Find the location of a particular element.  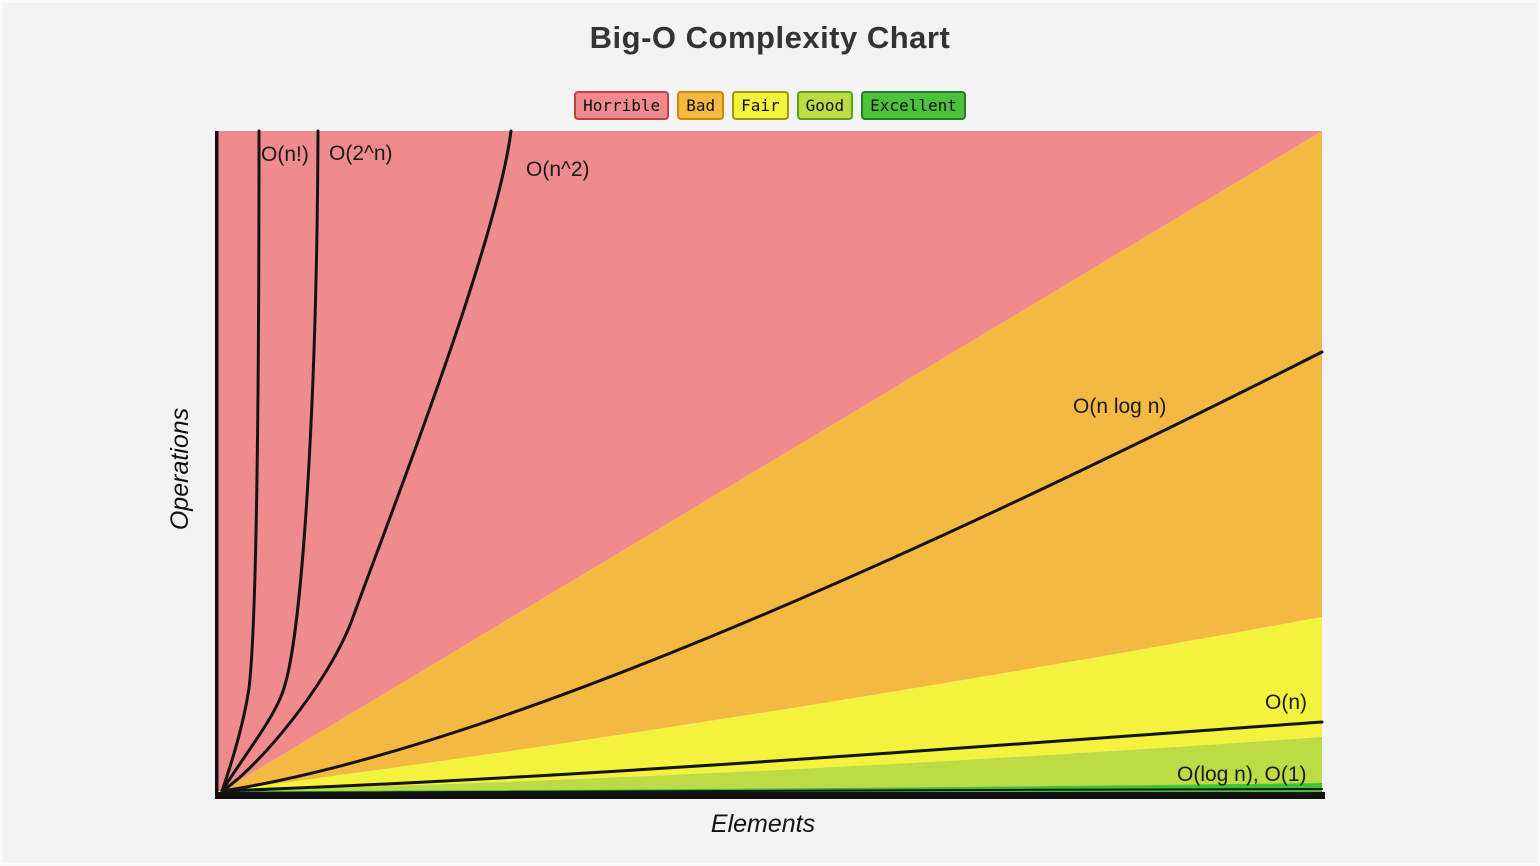

curve-o-2-pow-n is located at coordinates (270, 461).